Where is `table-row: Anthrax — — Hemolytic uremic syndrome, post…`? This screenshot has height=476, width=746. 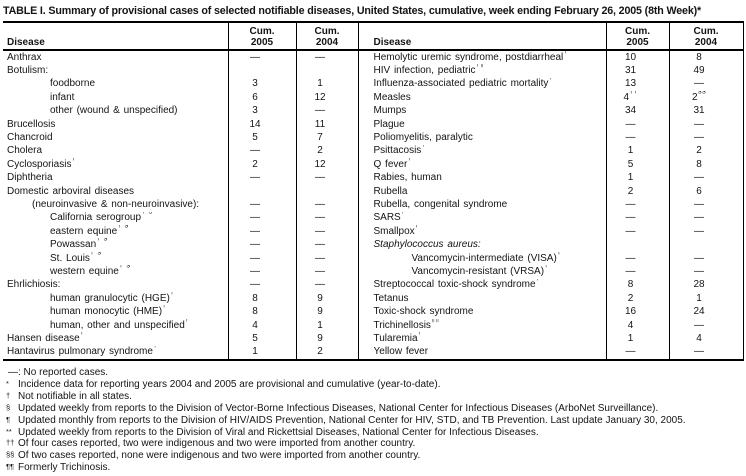
table-row: Anthrax — — Hemolytic uremic syndrome, post… is located at coordinates (373, 57).